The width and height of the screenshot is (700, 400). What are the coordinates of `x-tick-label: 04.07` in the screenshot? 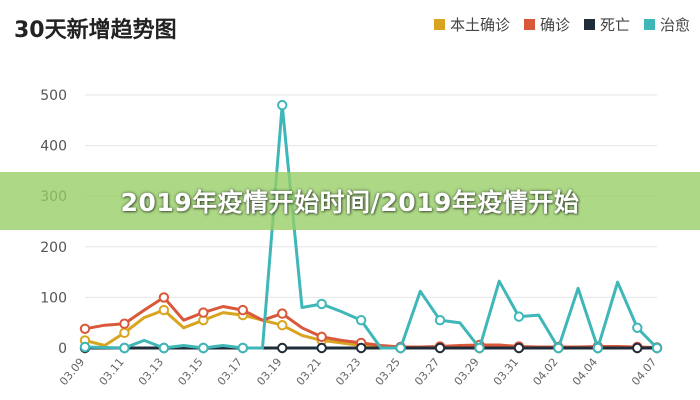 It's located at (644, 372).